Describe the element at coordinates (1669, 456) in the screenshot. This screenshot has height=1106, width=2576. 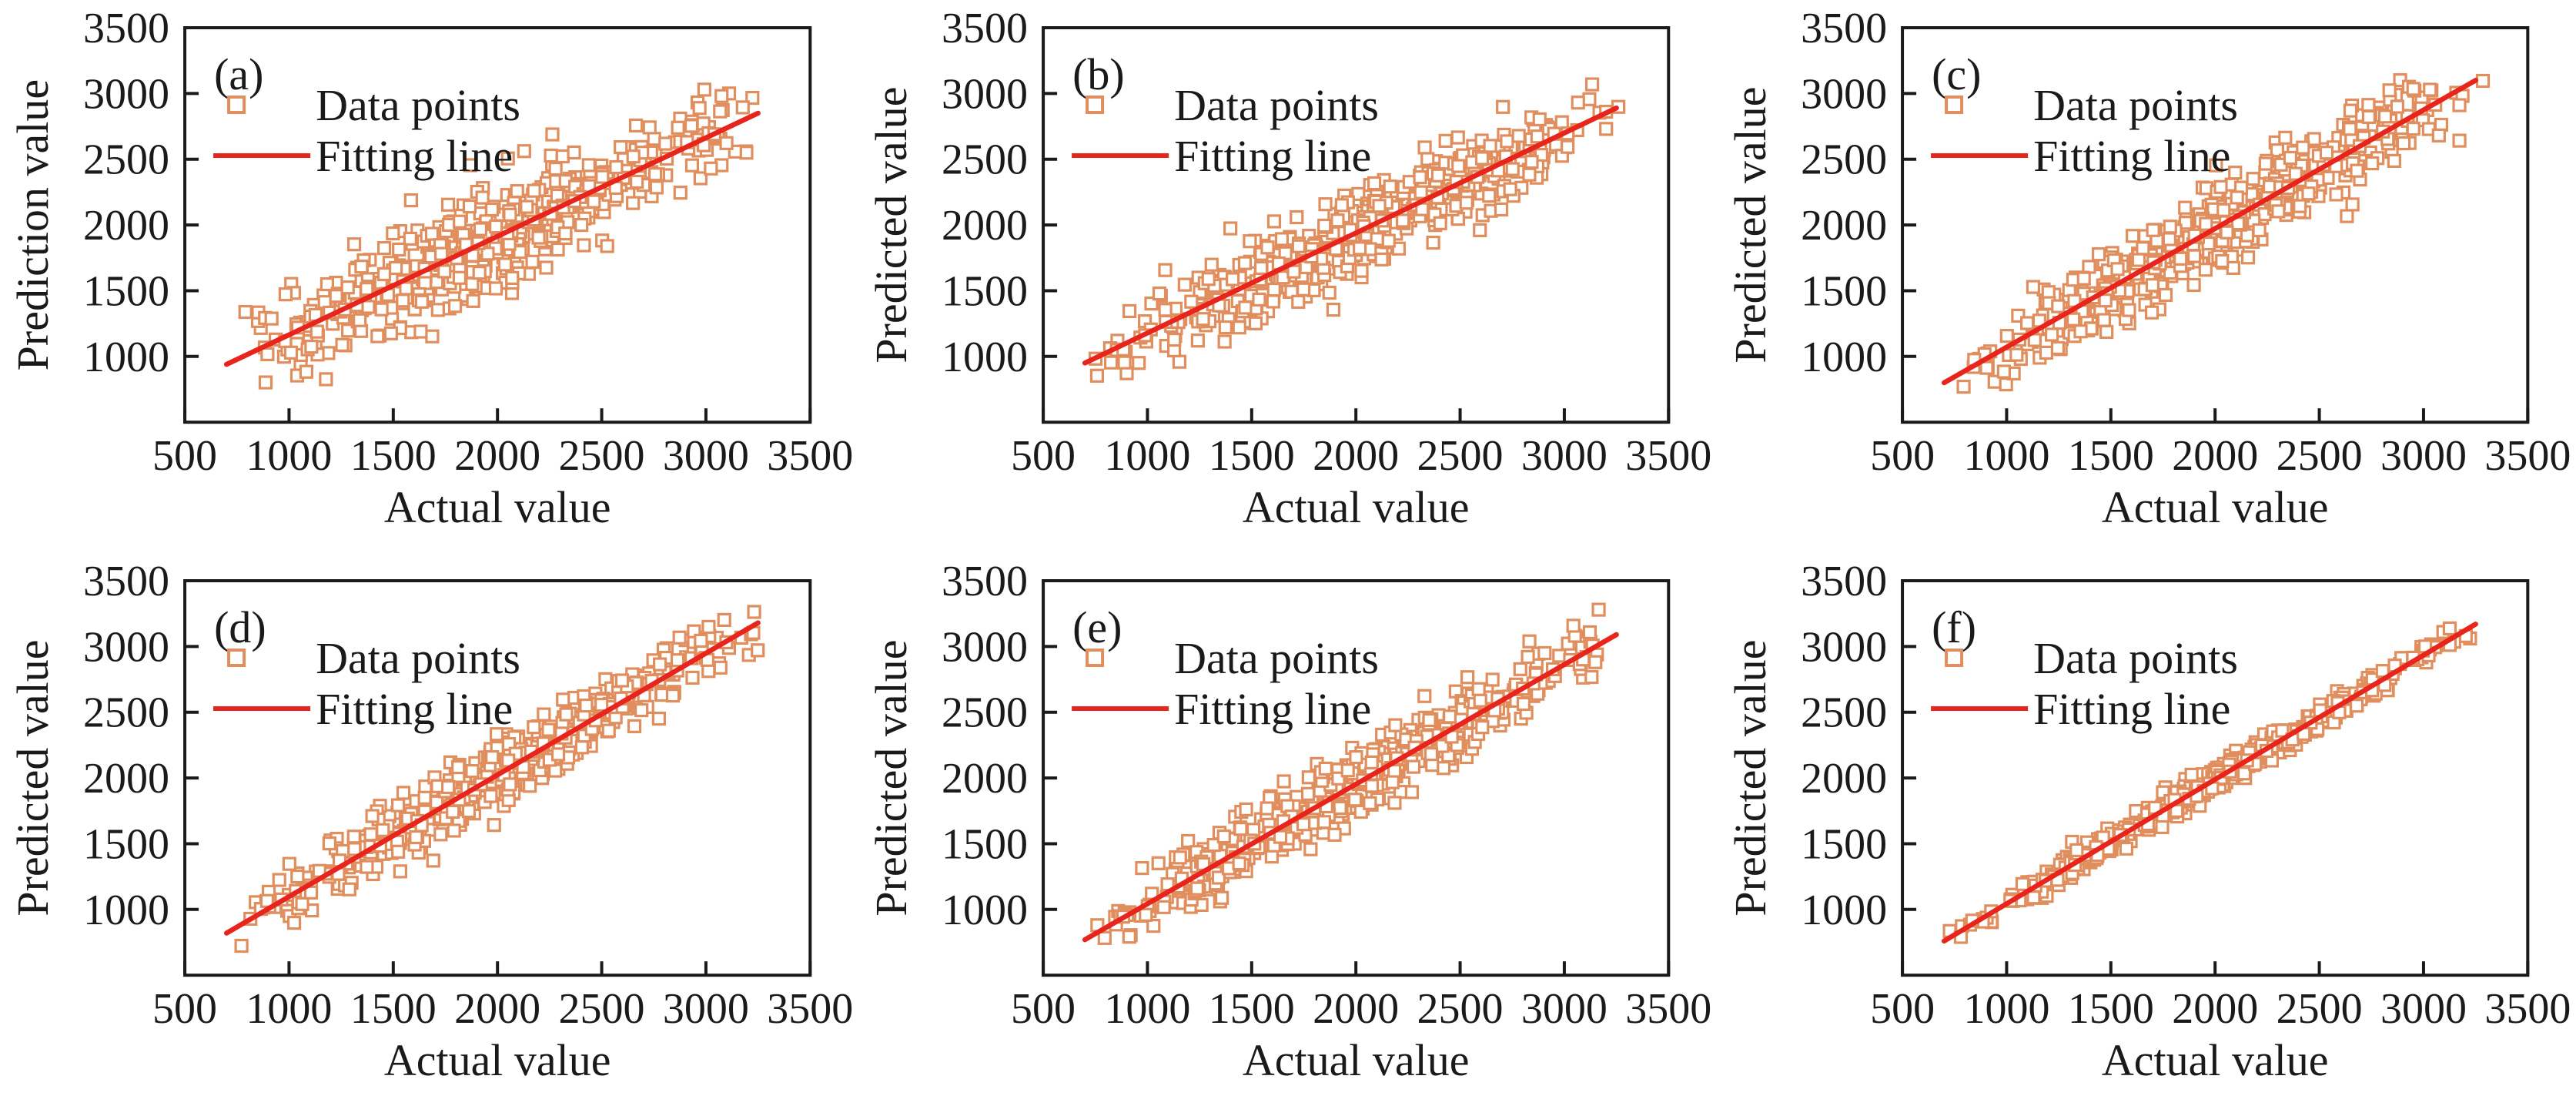
I see `x-tick-label: 3500` at that location.